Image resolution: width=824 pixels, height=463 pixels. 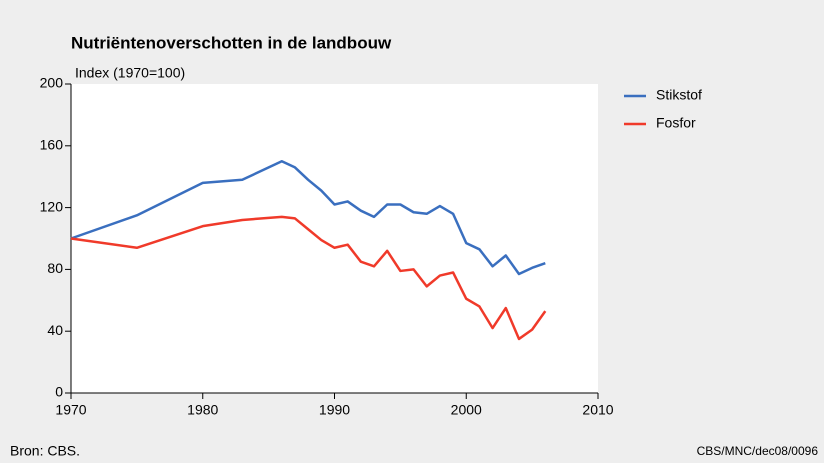 What do you see at coordinates (70, 410) in the screenshot?
I see `x-tick-label: 1970` at bounding box center [70, 410].